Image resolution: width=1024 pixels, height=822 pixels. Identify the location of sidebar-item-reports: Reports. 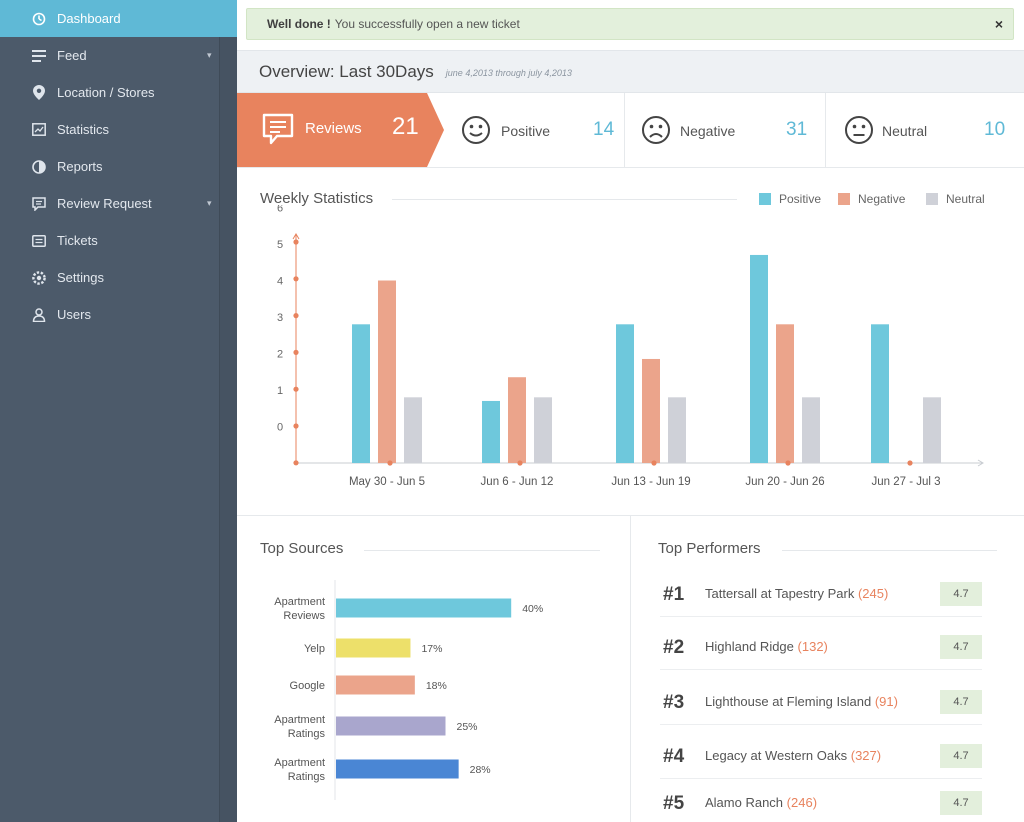
(118, 166).